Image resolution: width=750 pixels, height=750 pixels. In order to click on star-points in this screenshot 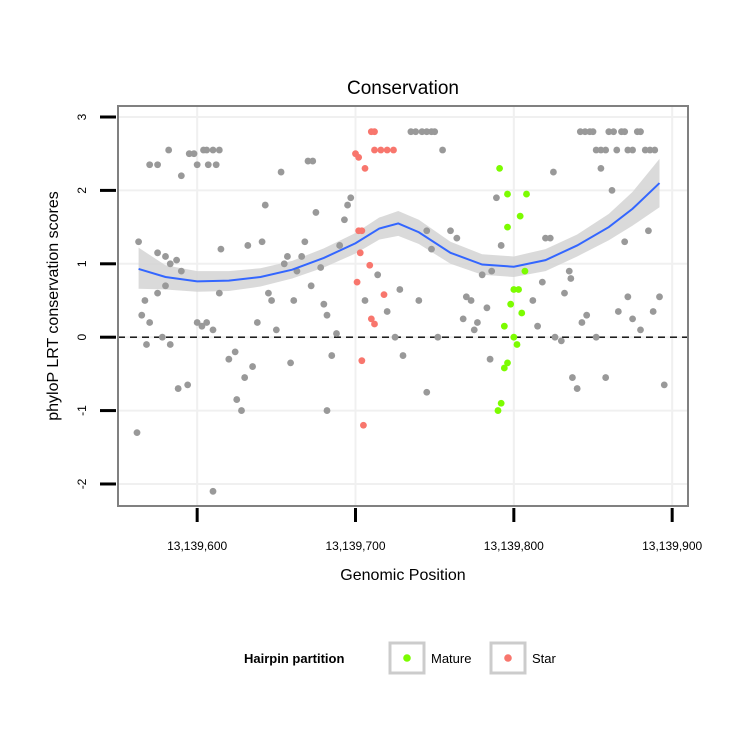, I will do `click(374, 278)`.